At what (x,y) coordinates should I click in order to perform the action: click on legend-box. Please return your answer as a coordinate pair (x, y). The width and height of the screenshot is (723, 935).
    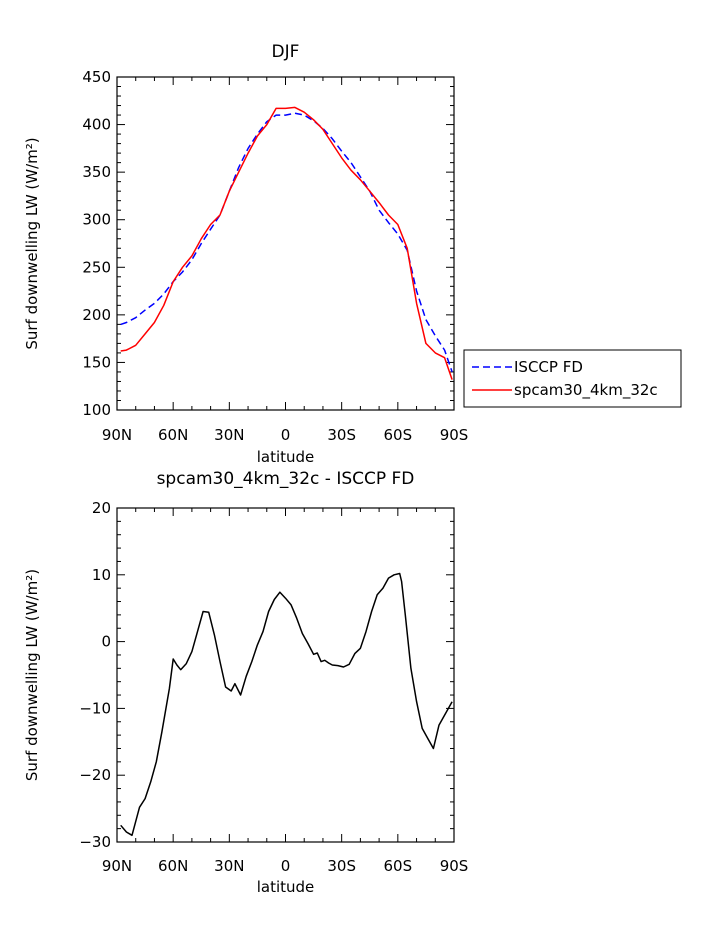
    Looking at the image, I should click on (572, 378).